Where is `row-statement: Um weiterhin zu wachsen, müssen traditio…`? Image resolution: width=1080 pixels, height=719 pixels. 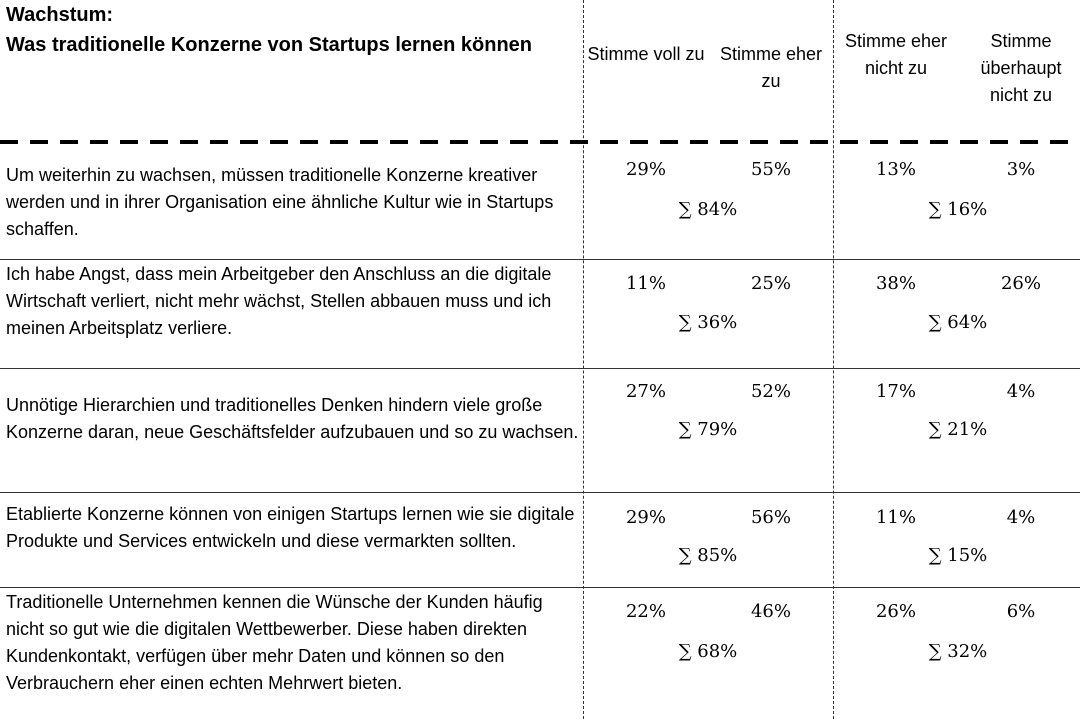
row-statement: Um weiterhin zu wachsen, müssen traditio… is located at coordinates (280, 202).